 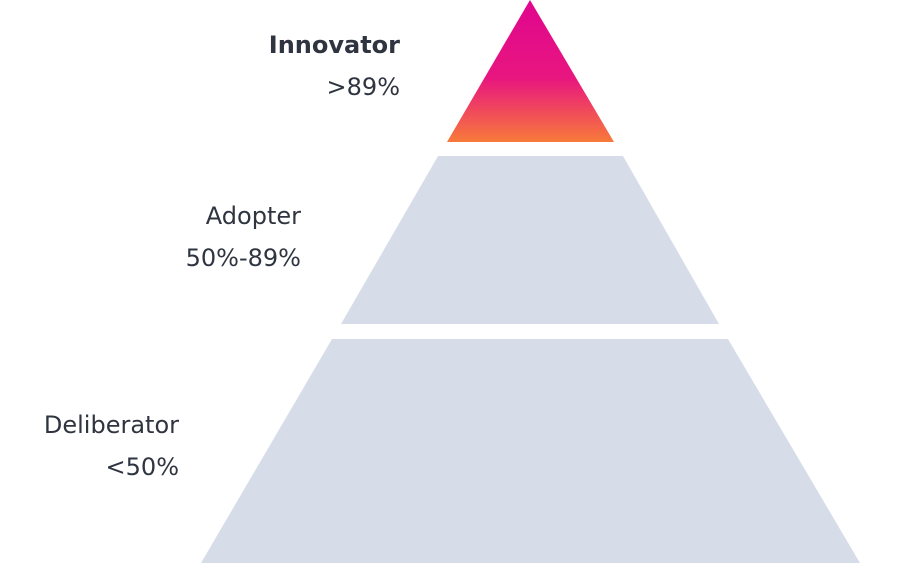 I want to click on tier-label-deliberator: Deliberator <50%, so click(x=111, y=446).